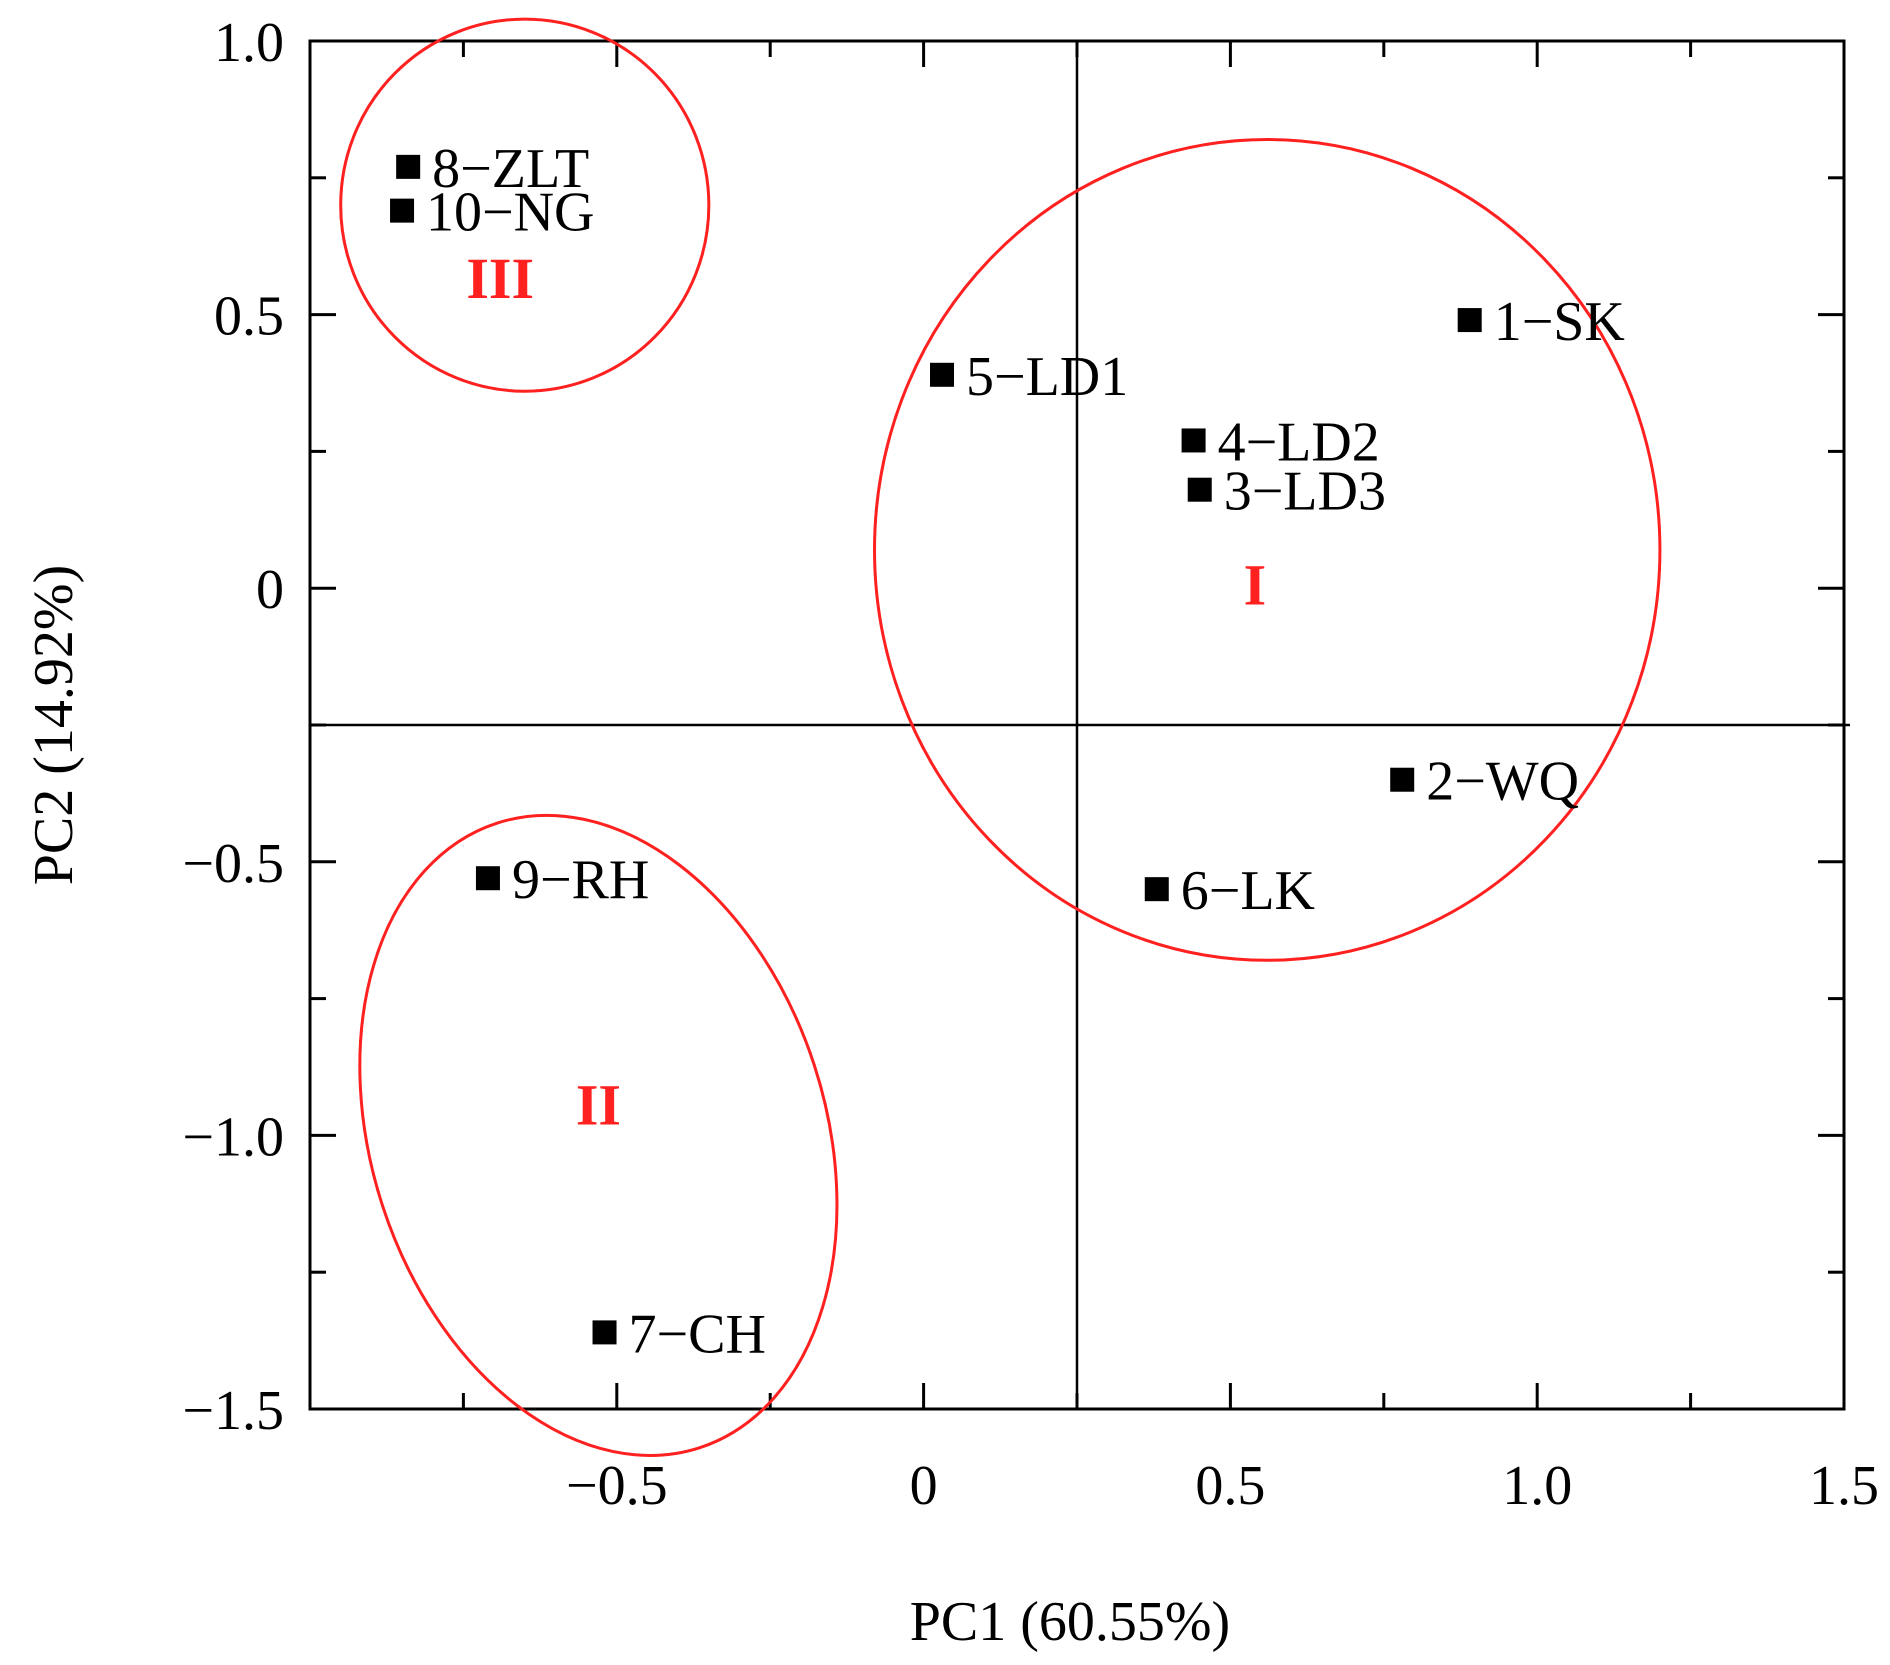  What do you see at coordinates (510, 213) in the screenshot?
I see `point-label: 10−NG` at bounding box center [510, 213].